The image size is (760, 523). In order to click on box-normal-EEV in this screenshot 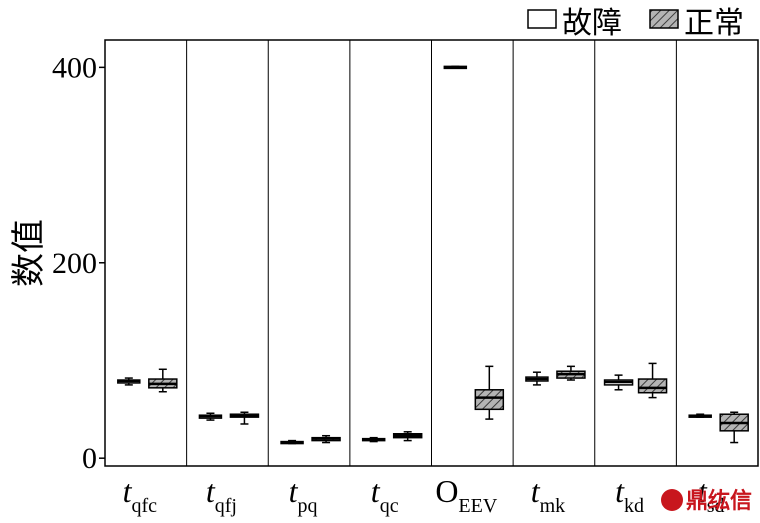, I will do `click(489, 392)`.